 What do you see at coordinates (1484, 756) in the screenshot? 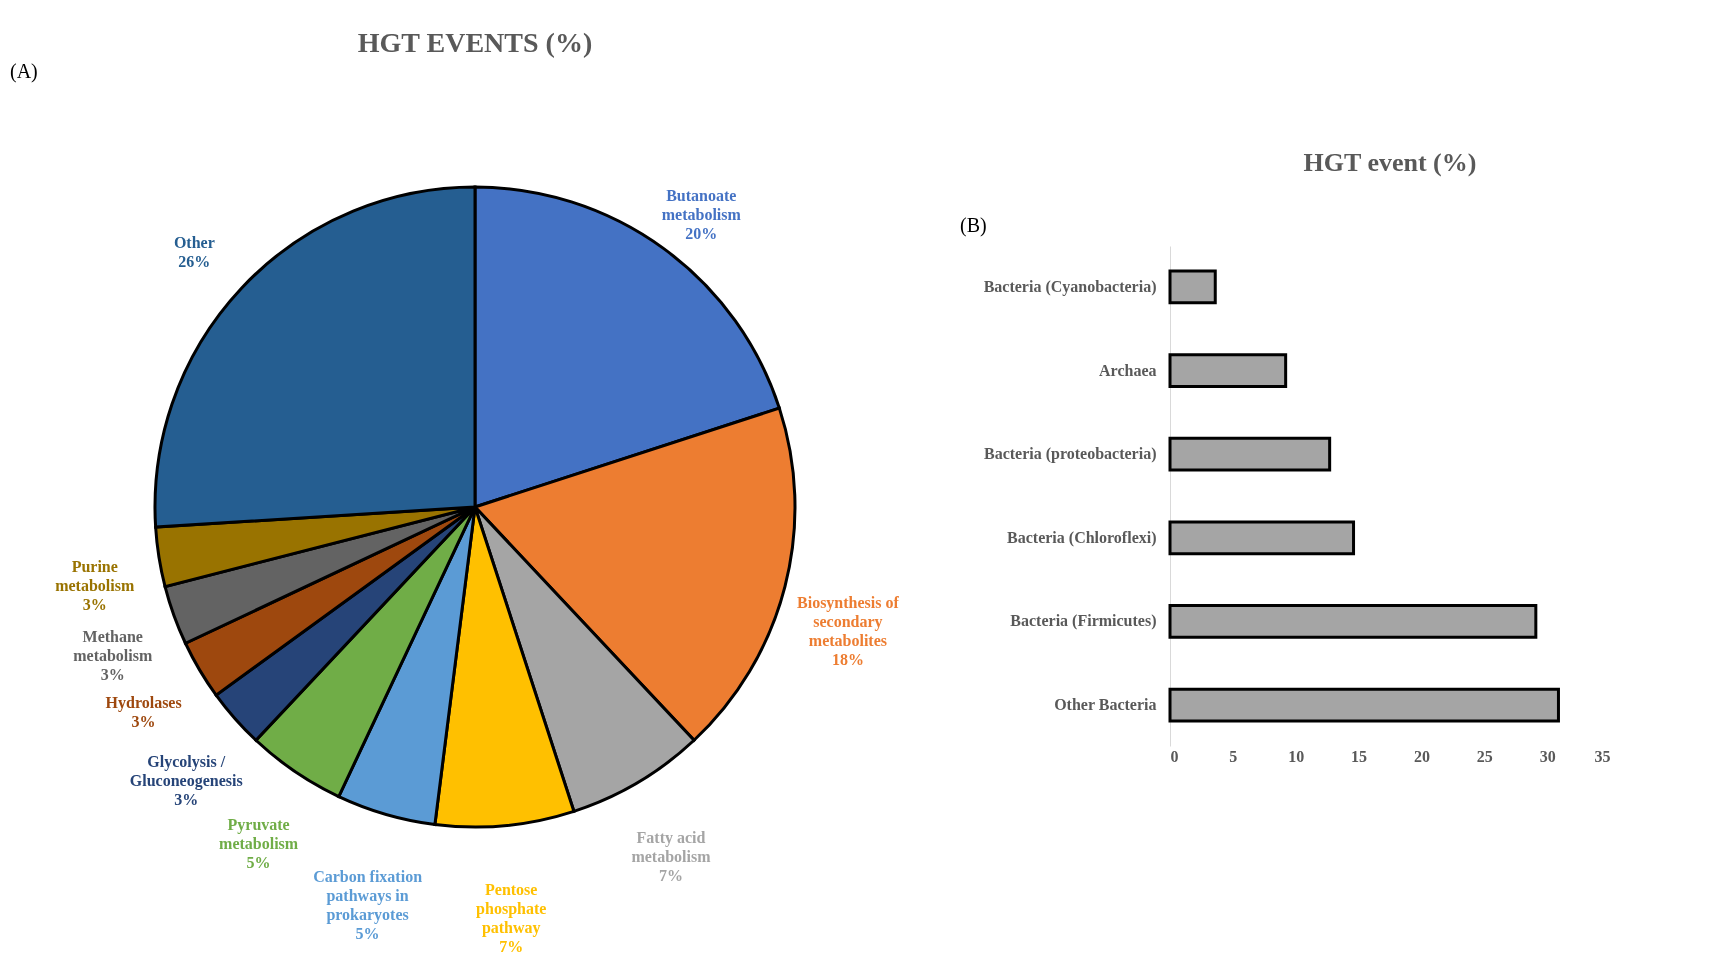
I see `x-tick-label: 25` at bounding box center [1484, 756].